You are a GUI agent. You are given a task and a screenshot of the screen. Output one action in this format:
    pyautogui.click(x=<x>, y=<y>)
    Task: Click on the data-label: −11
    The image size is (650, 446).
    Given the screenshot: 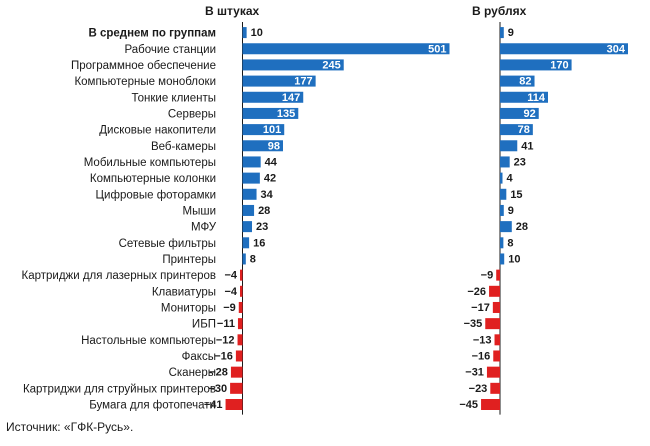 What is the action you would take?
    pyautogui.click(x=226, y=324)
    